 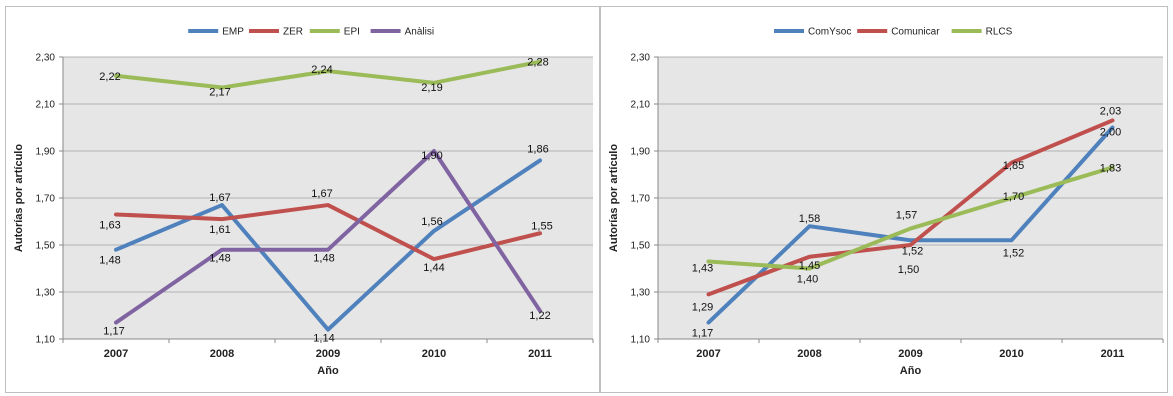 I want to click on data-label: 2,24, so click(x=321, y=70).